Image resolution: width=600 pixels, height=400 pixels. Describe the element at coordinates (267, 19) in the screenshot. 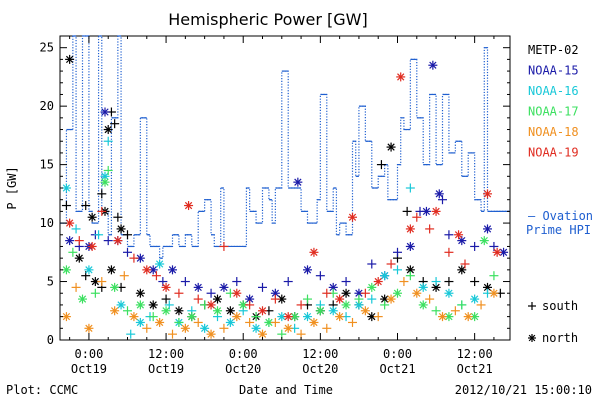

I see `chart-title: Hemispheric Power [GW]` at that location.